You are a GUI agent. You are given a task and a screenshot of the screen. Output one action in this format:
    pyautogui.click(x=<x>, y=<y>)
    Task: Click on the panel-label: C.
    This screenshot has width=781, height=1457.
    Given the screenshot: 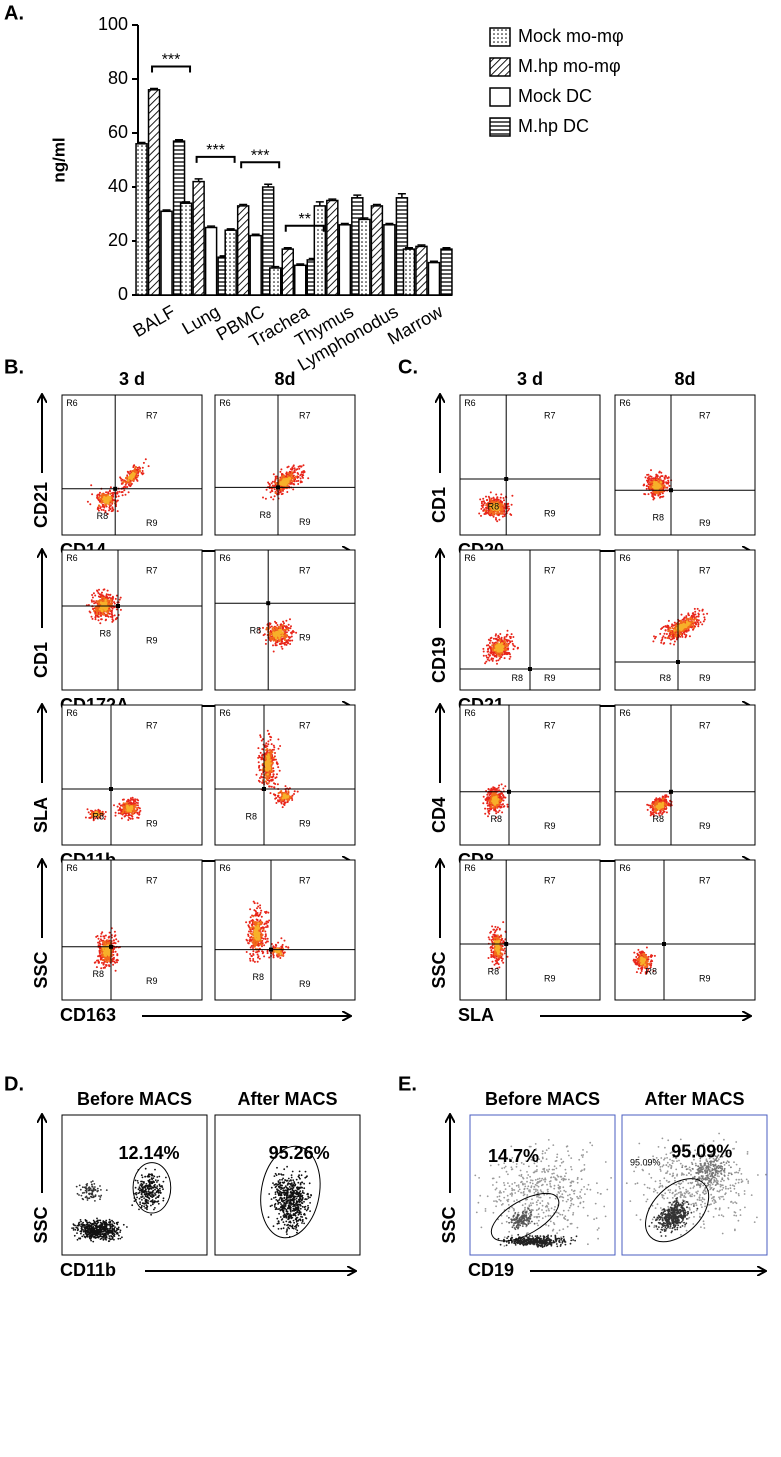 What is the action you would take?
    pyautogui.click(x=408, y=367)
    